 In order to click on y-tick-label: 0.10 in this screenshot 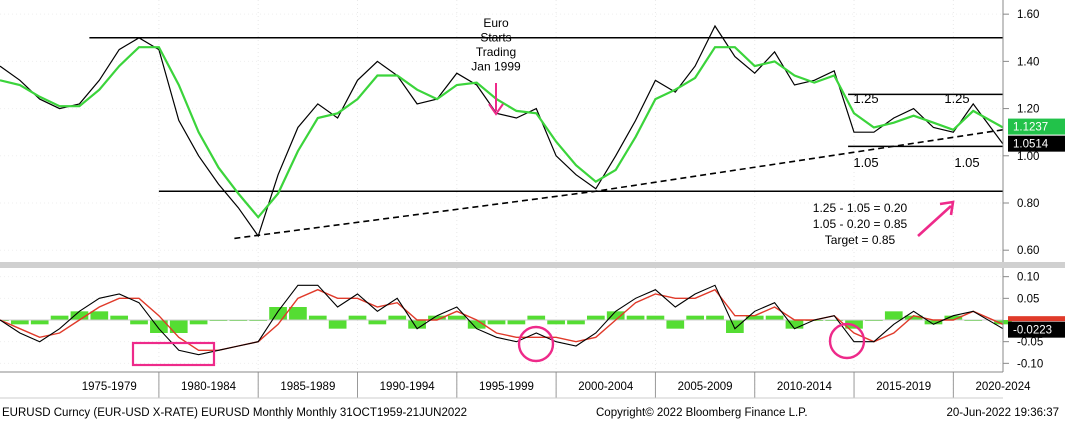, I will do `click(1028, 278)`.